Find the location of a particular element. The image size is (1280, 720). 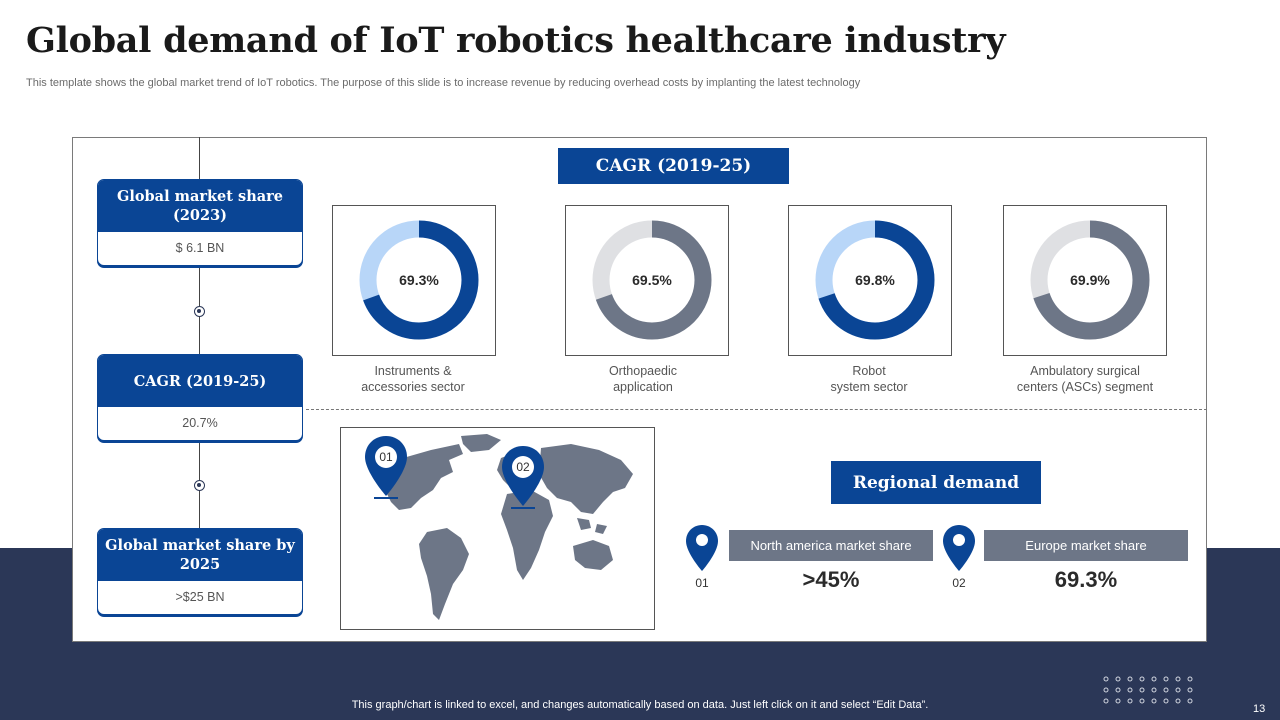

donut-value-label: 69.9% is located at coordinates (1090, 280).